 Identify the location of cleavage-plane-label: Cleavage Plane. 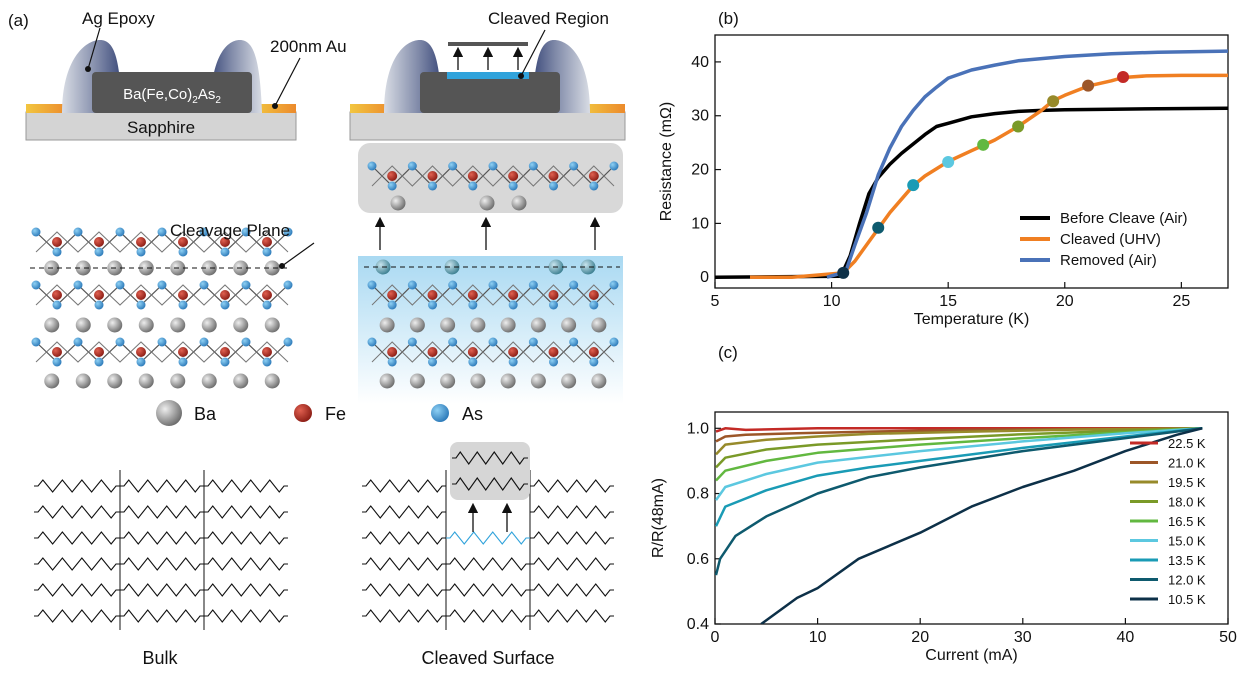
(230, 230).